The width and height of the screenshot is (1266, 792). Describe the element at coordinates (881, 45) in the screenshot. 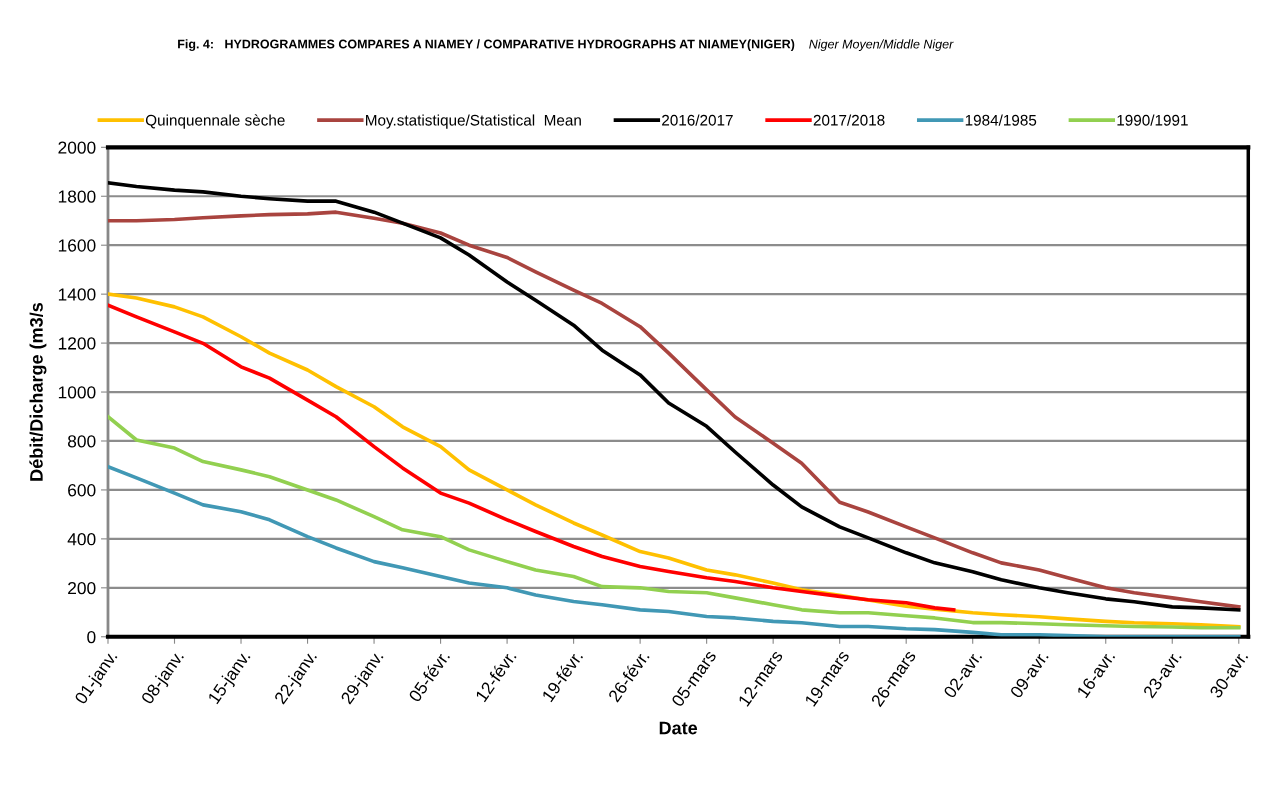

I see `chart-subtitle: Niger Moyen/Middle Niger` at that location.